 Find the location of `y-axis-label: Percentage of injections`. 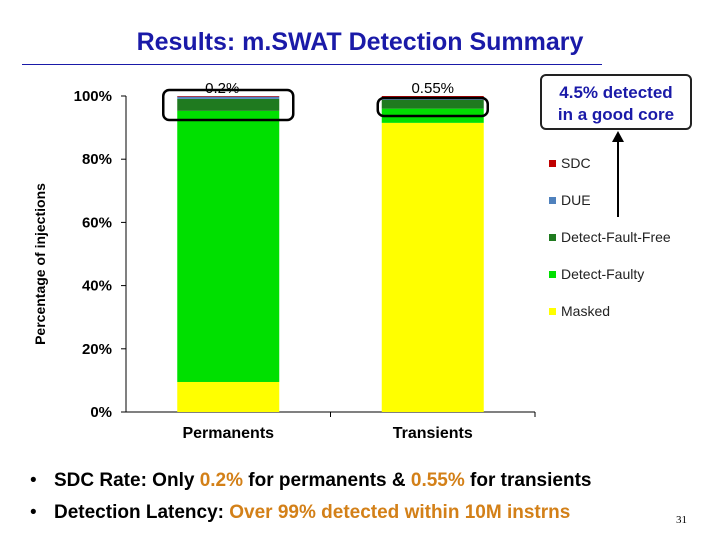

y-axis-label: Percentage of injections is located at coordinates (40, 264).